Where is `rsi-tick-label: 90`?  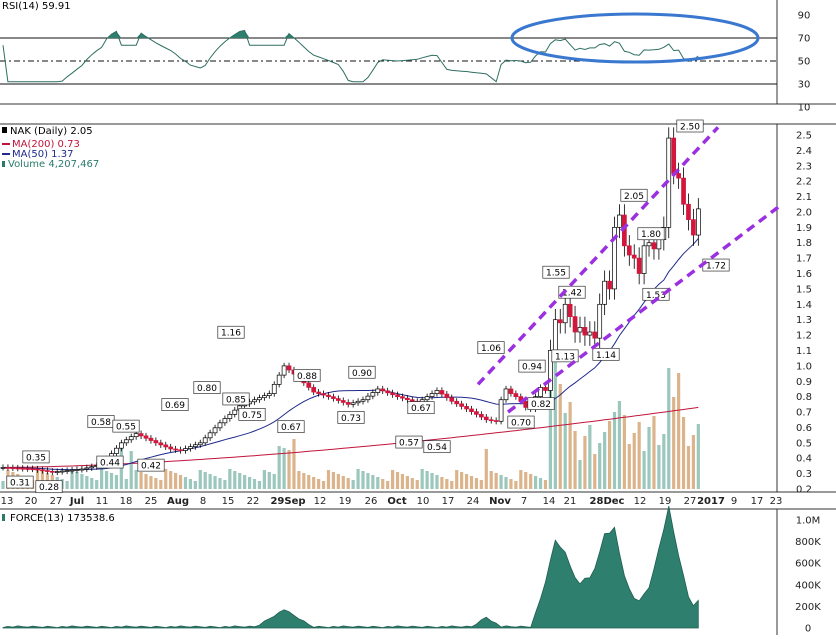
rsi-tick-label: 90 is located at coordinates (804, 16).